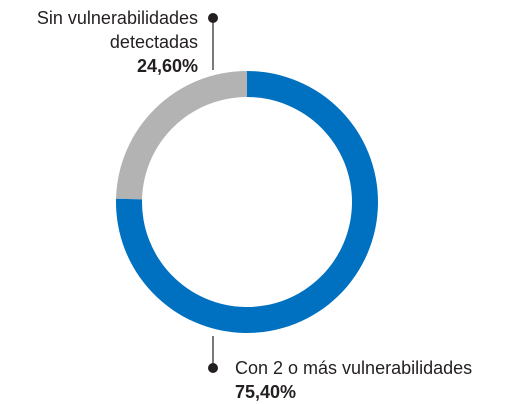 The height and width of the screenshot is (404, 516). I want to click on category-label: Sin vulnerabilidades detectadas, so click(117, 30).